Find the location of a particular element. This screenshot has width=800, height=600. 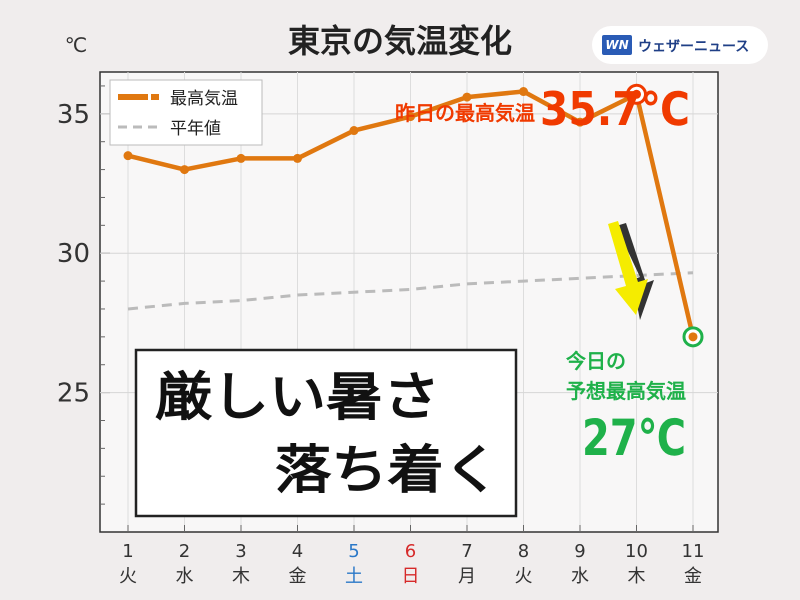

data-point-today-dot is located at coordinates (693, 337).